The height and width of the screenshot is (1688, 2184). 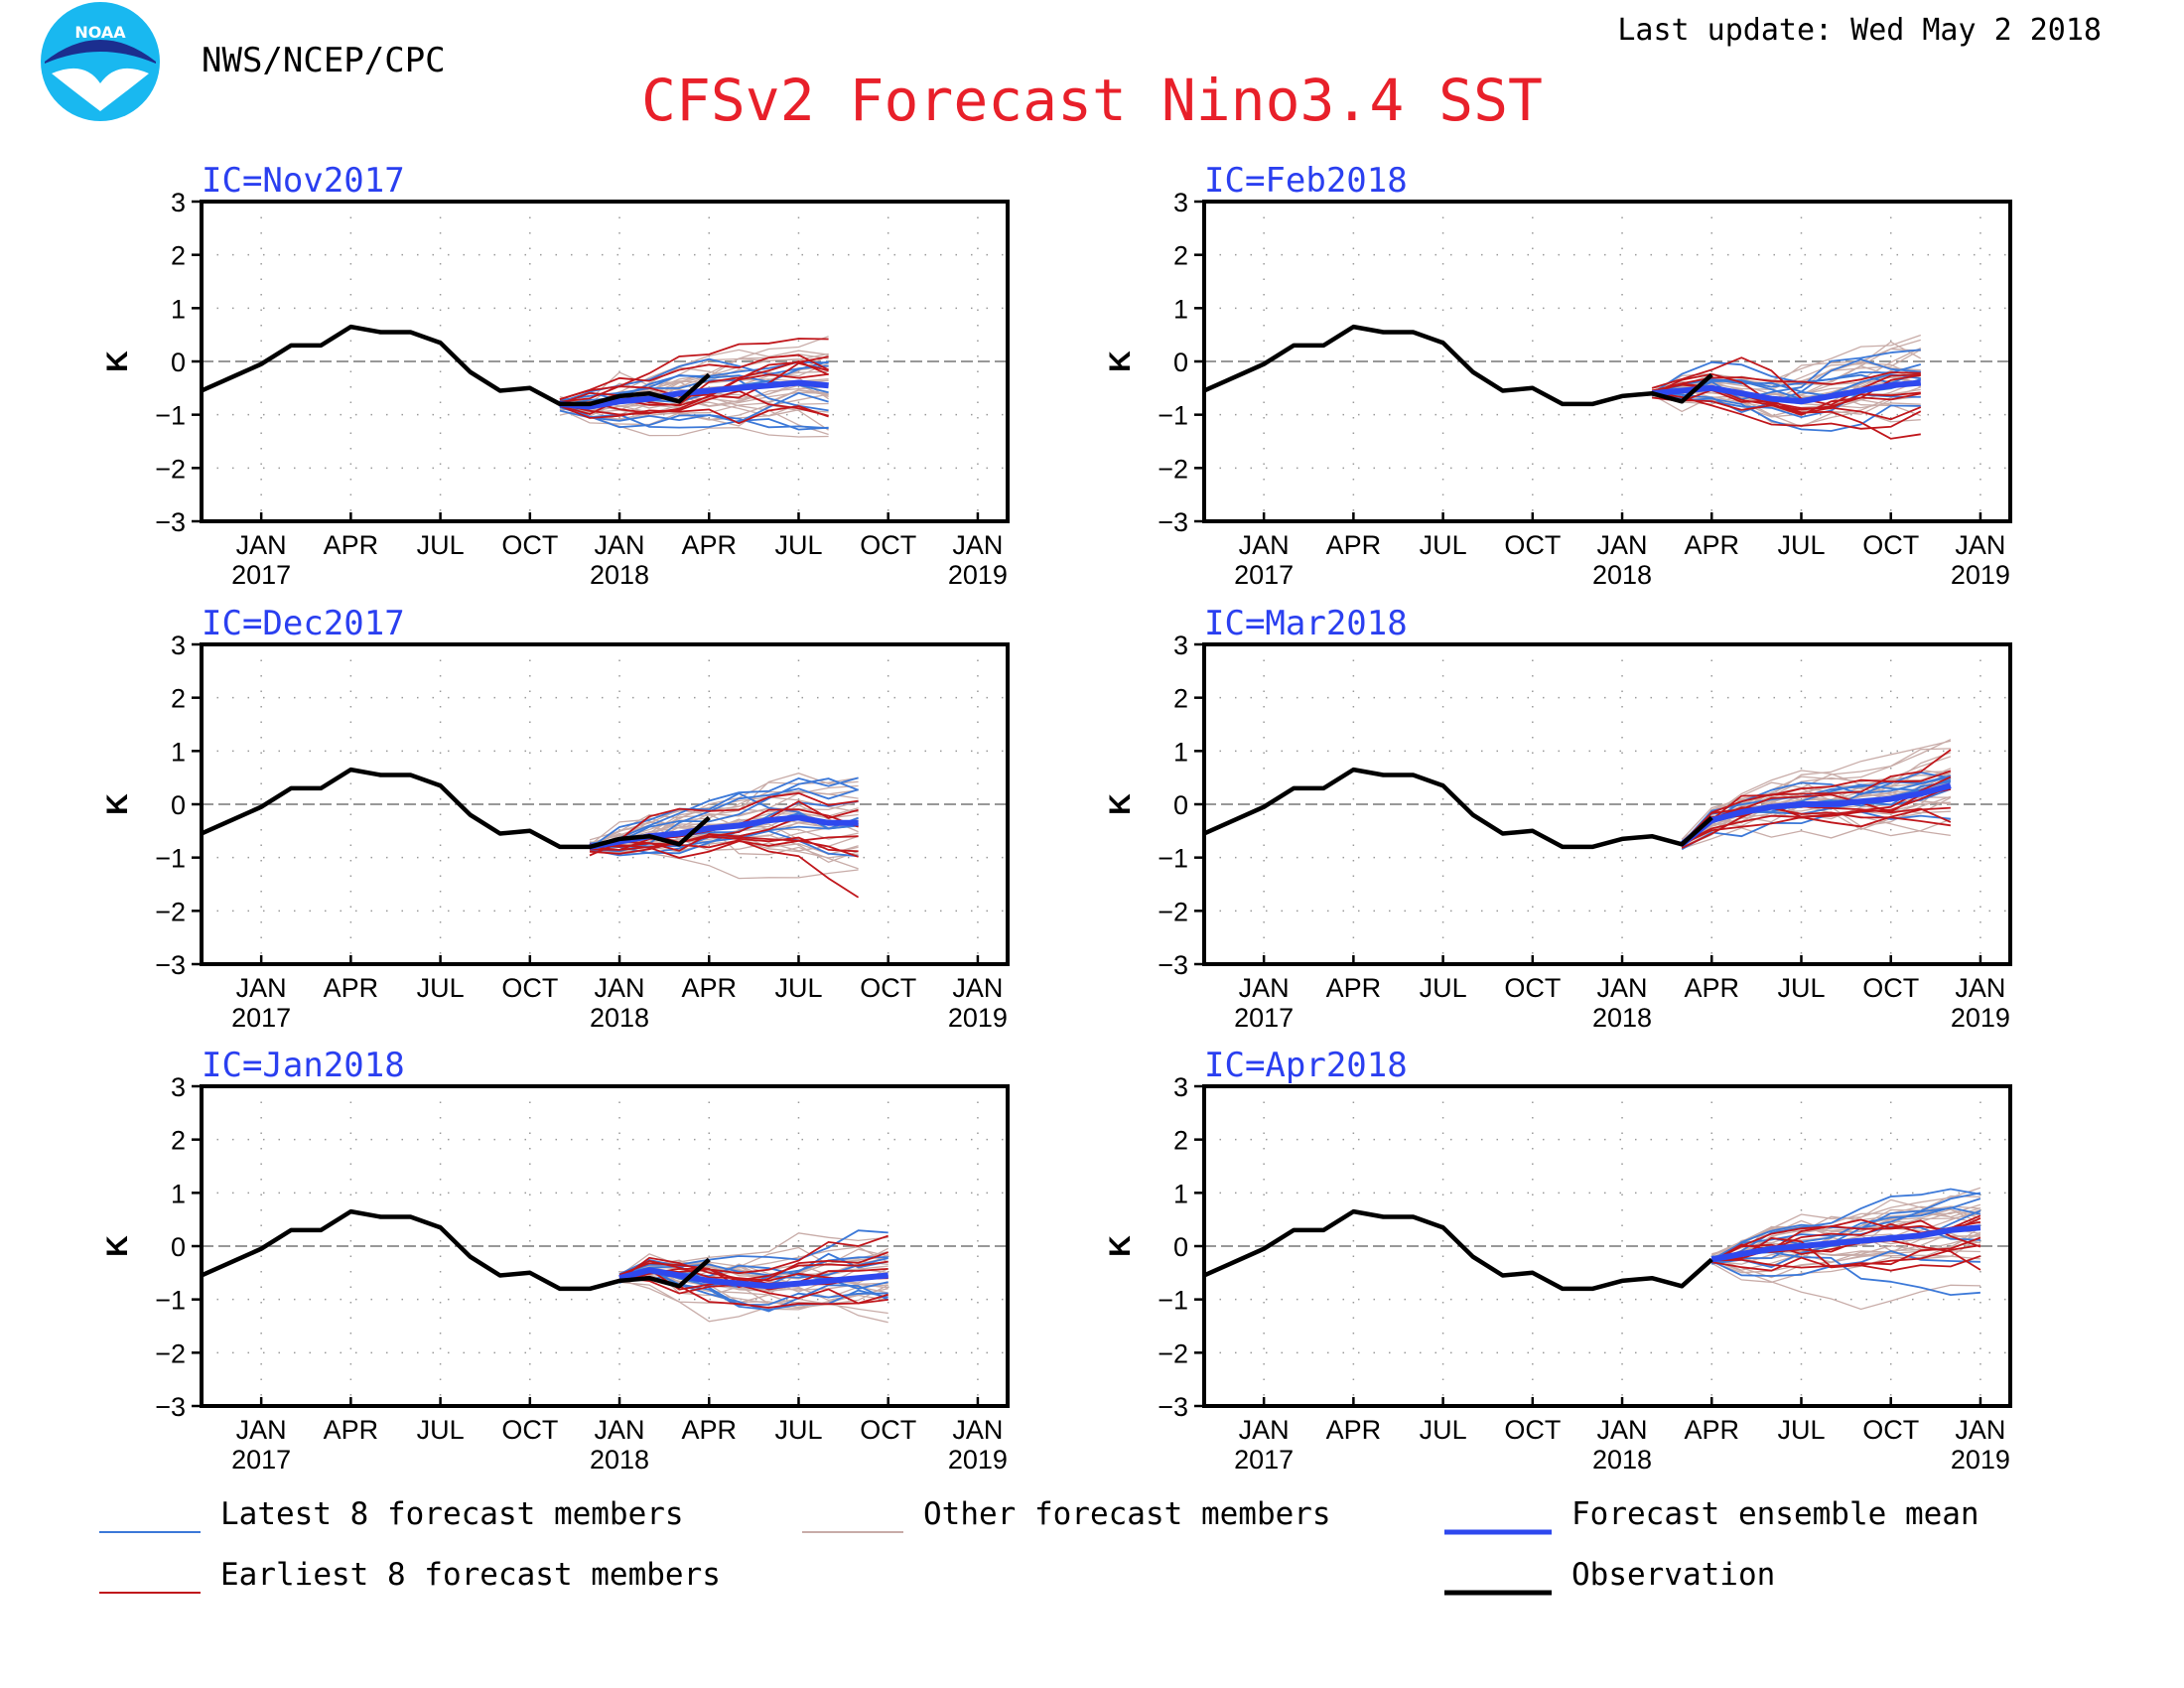 I want to click on legend-label-earliest: Earliest 8 forecast members, so click(x=470, y=1575).